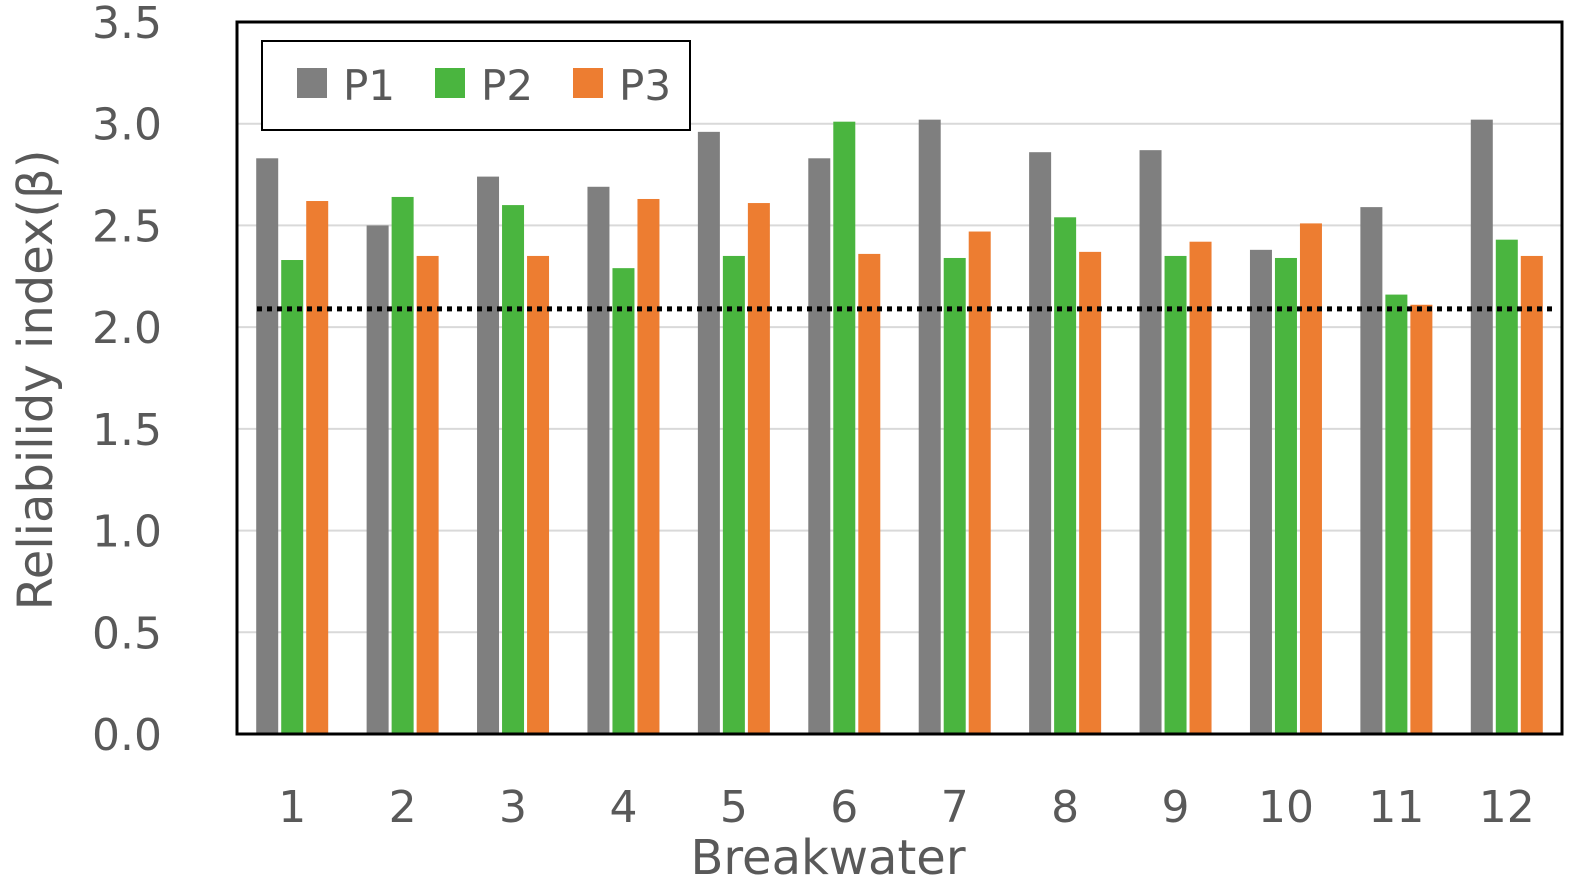 The image size is (1577, 885). I want to click on x-tick-label: 6, so click(844, 807).